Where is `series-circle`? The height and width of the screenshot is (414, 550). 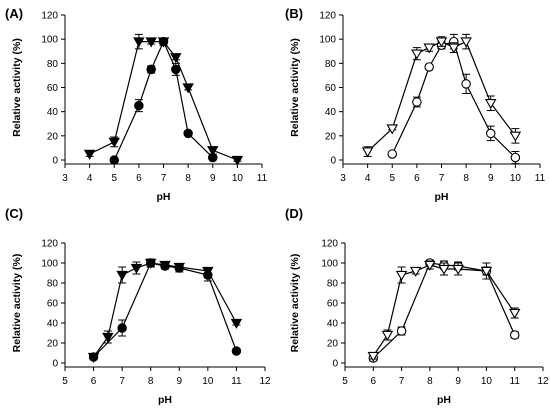 series-circle is located at coordinates (454, 99).